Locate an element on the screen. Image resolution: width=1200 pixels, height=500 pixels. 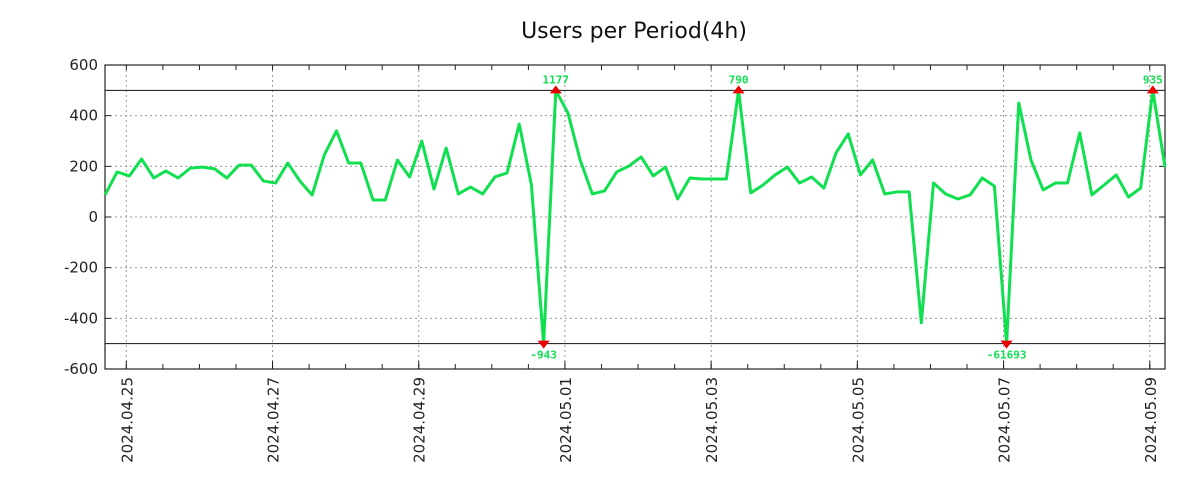
x-tick-label: 2024.04.25 is located at coordinates (127, 420).